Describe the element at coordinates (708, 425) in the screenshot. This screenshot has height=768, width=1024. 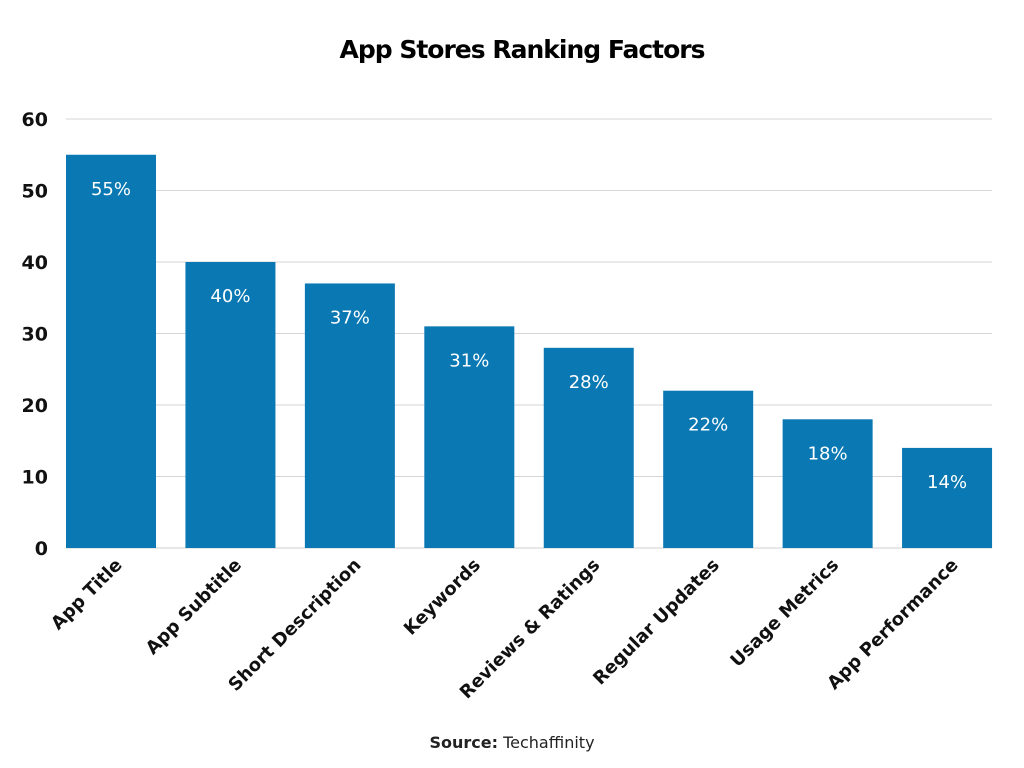
I see `data-label: 22%` at that location.